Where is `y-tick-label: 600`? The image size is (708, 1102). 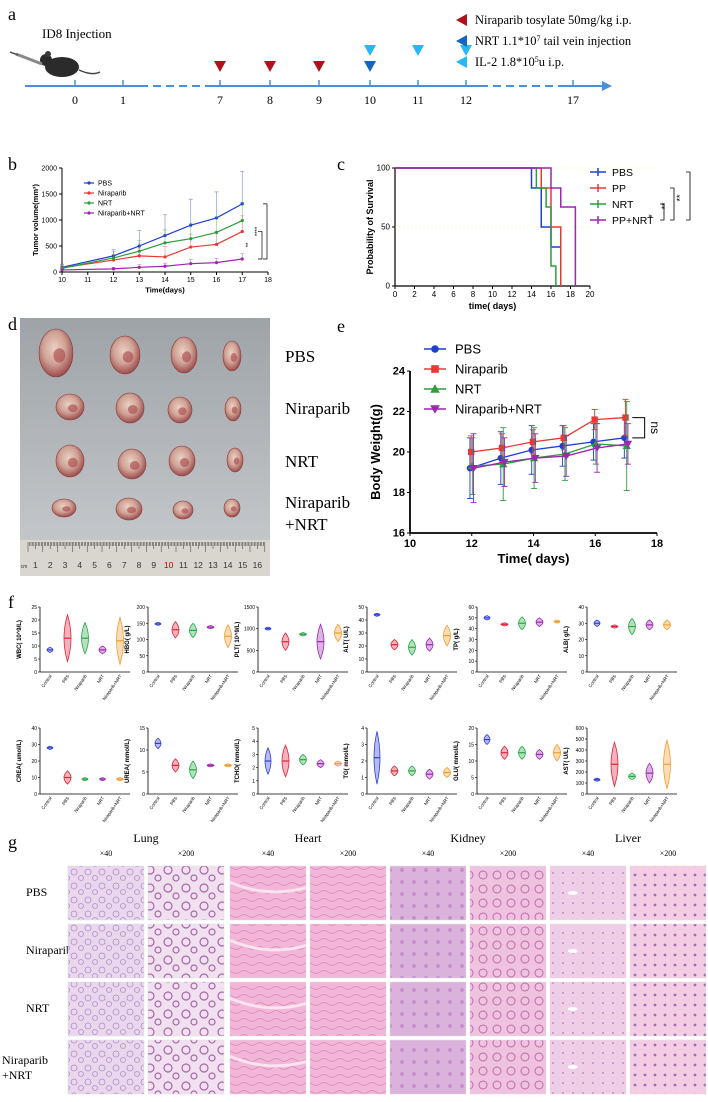 y-tick-label: 600 is located at coordinates (580, 729).